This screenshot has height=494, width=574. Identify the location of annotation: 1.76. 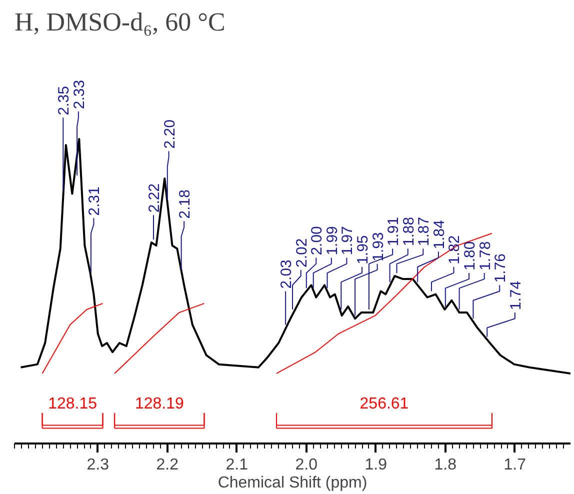
(501, 268).